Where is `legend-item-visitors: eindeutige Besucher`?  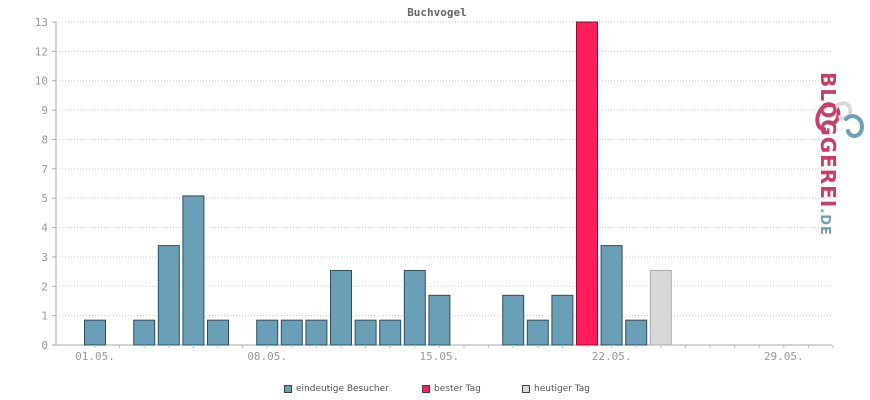 legend-item-visitors: eindeutige Besucher is located at coordinates (336, 389).